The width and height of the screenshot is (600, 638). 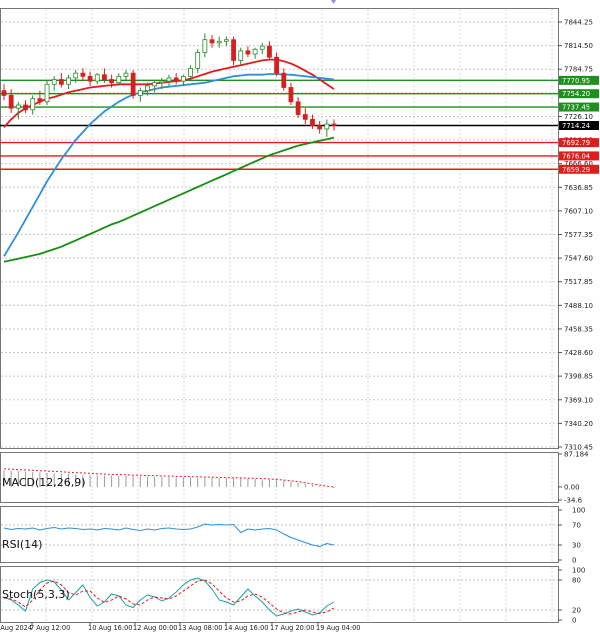 I want to click on level-price-label: 7737.45, so click(x=576, y=108).